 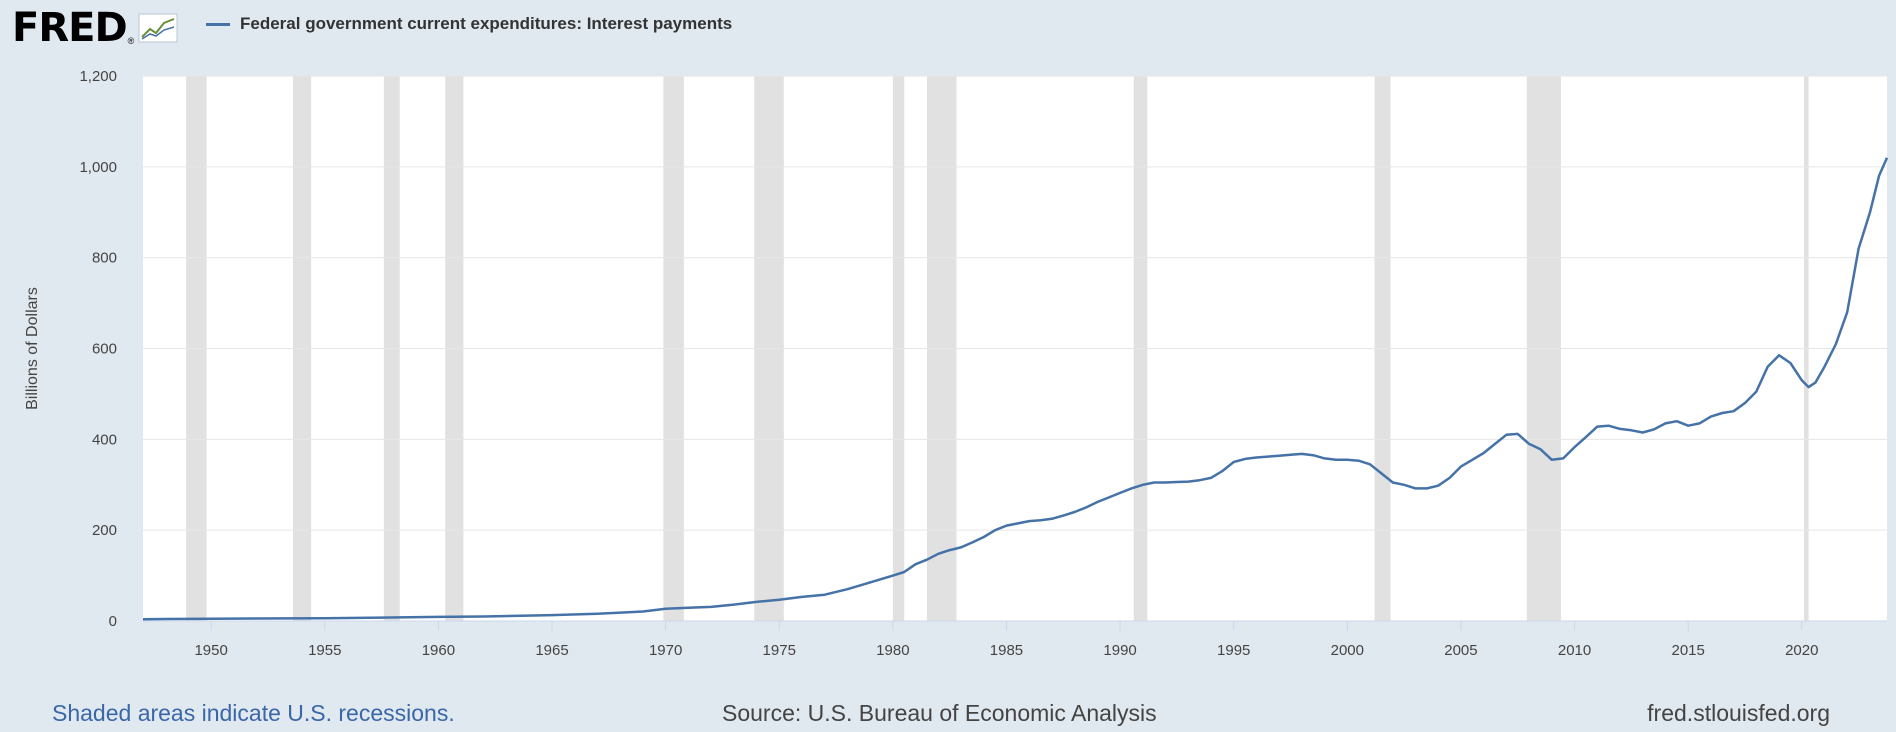 I want to click on y-axis-label: Billions of Dollars, so click(x=32, y=348).